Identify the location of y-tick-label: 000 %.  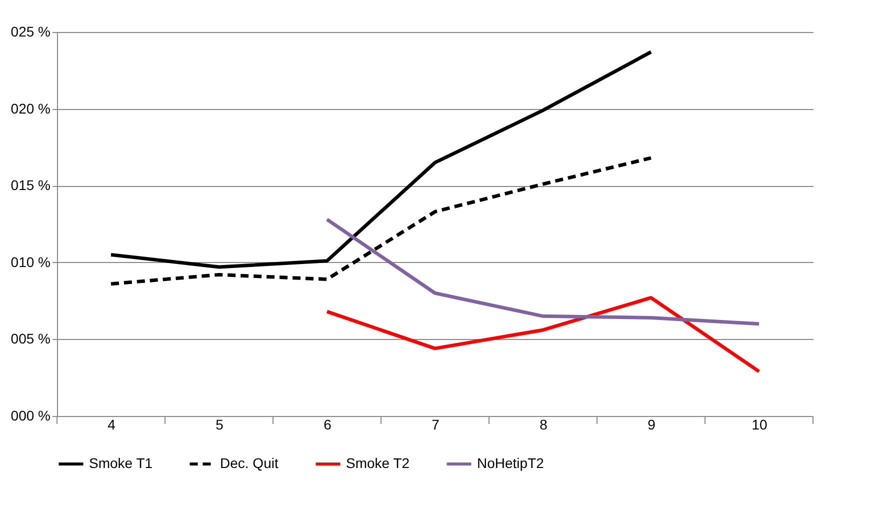
(30, 416).